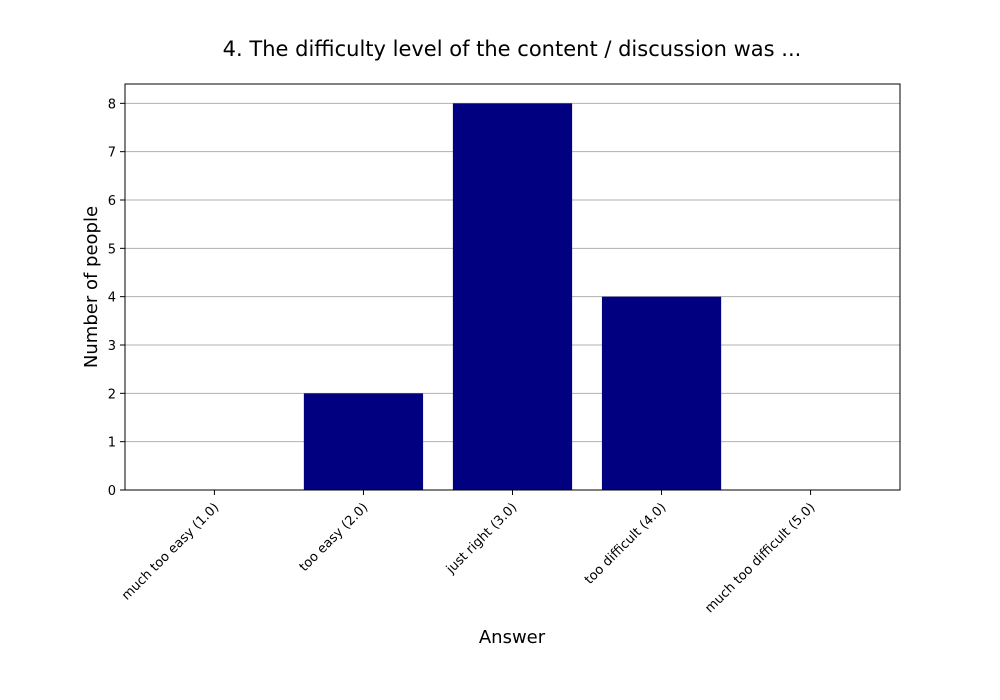  I want to click on y-tick-label: 0, so click(112, 491).